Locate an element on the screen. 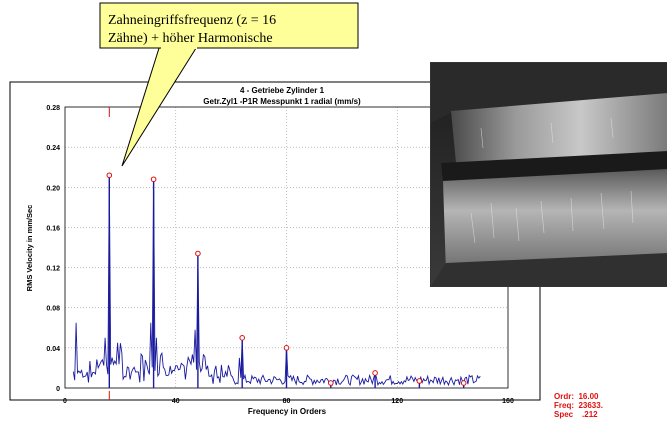 The height and width of the screenshot is (421, 667). callout-line-1: Zahneingriffsfrequenz (z = 16 is located at coordinates (192, 20).